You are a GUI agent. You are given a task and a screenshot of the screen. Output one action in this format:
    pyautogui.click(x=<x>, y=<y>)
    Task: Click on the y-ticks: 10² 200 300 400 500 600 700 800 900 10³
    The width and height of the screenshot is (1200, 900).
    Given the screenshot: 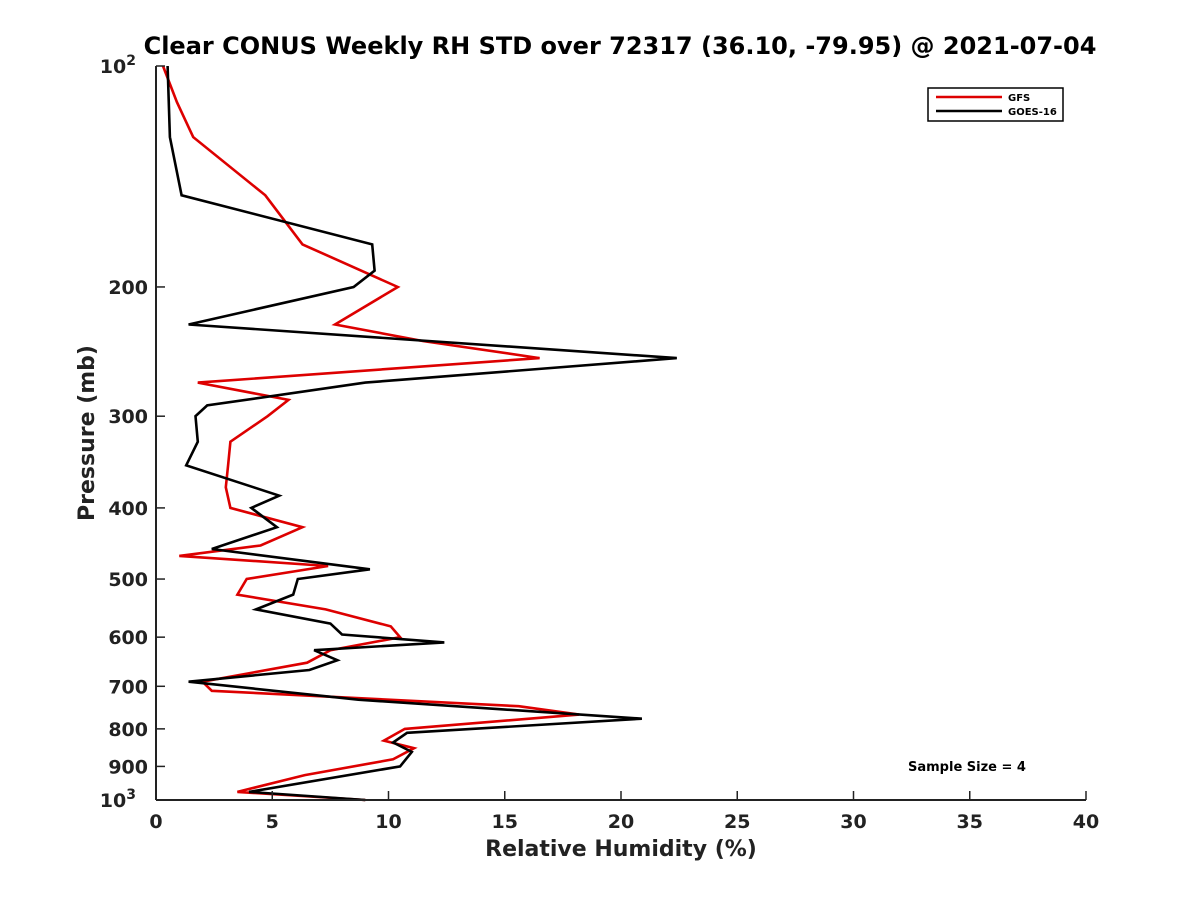 What is the action you would take?
    pyautogui.click(x=132, y=432)
    